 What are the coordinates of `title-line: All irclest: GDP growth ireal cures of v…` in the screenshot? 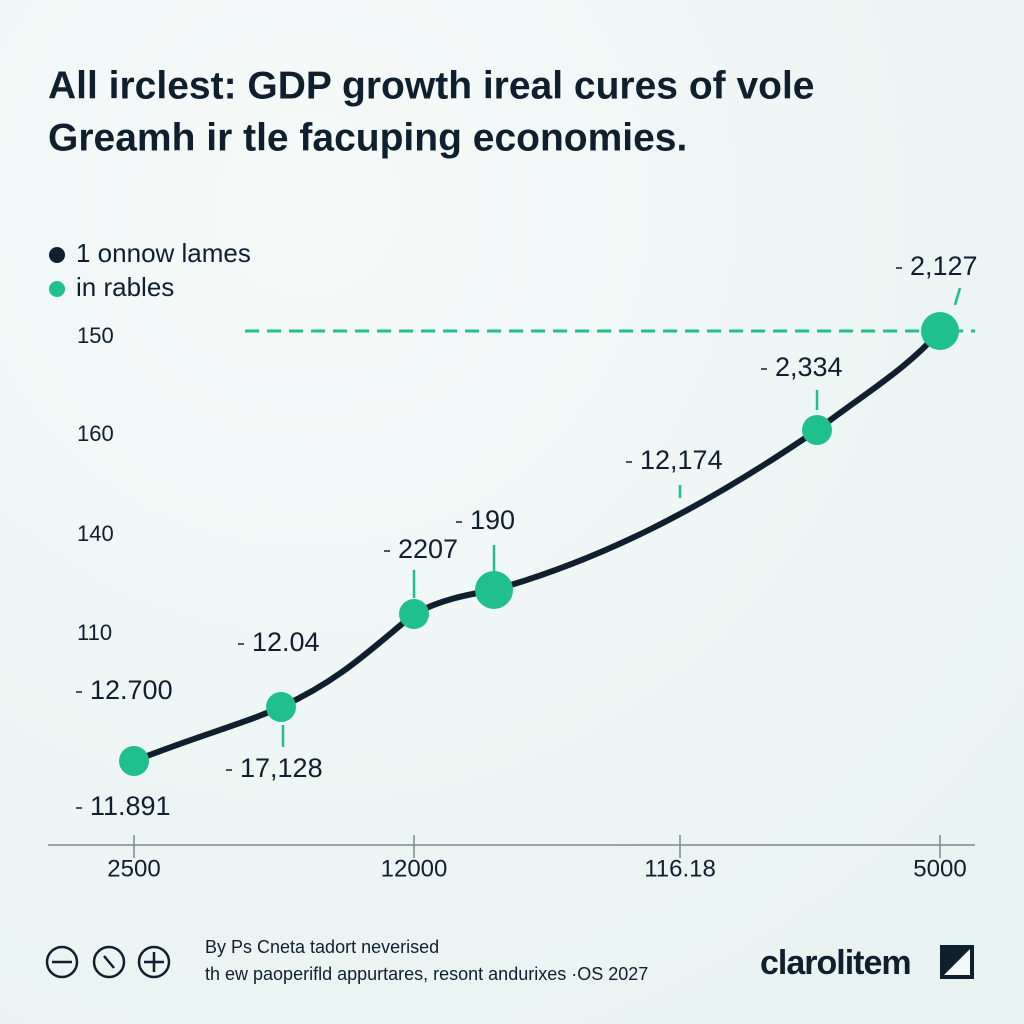 It's located at (431, 85).